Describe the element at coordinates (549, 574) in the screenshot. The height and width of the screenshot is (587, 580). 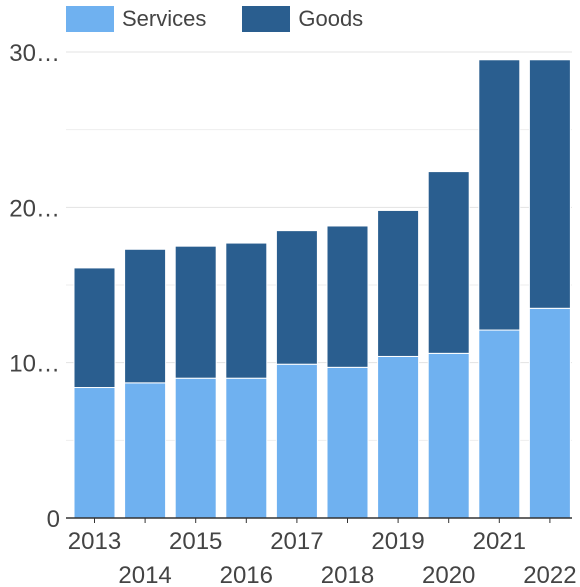
I see `x-tick-label-2022: 2022` at that location.